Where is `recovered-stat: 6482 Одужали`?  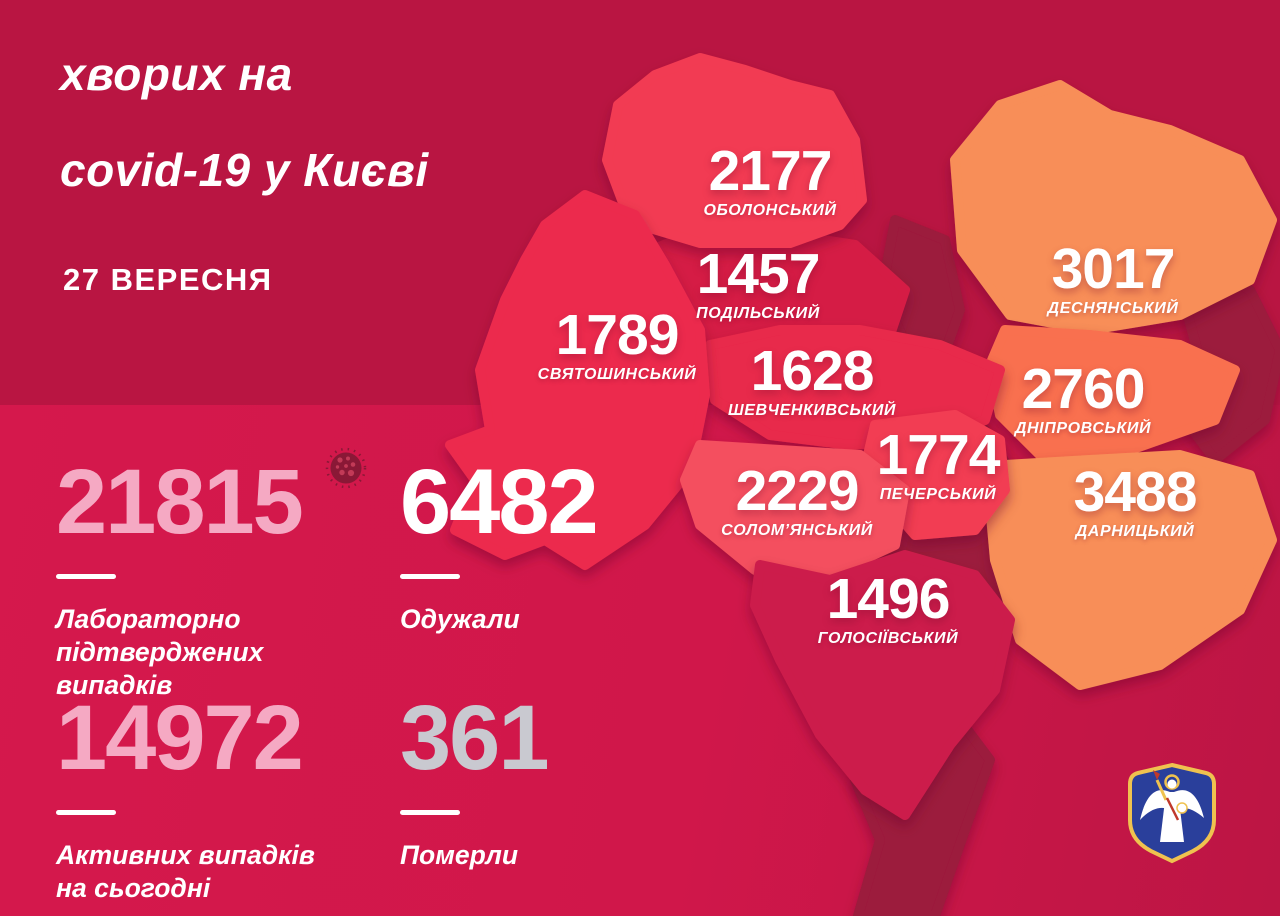 recovered-stat: 6482 Одужали is located at coordinates (570, 544).